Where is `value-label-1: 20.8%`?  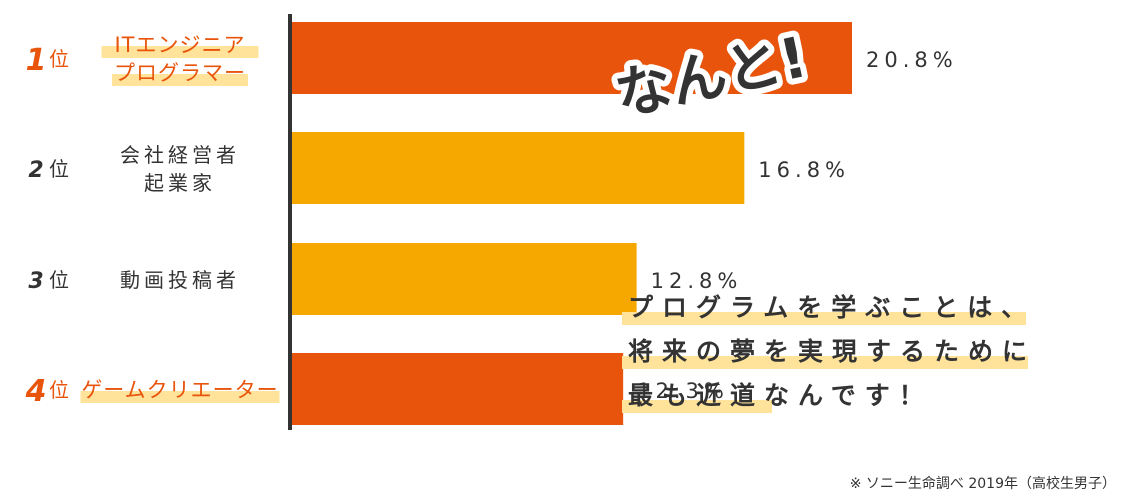 value-label-1: 20.8% is located at coordinates (912, 60).